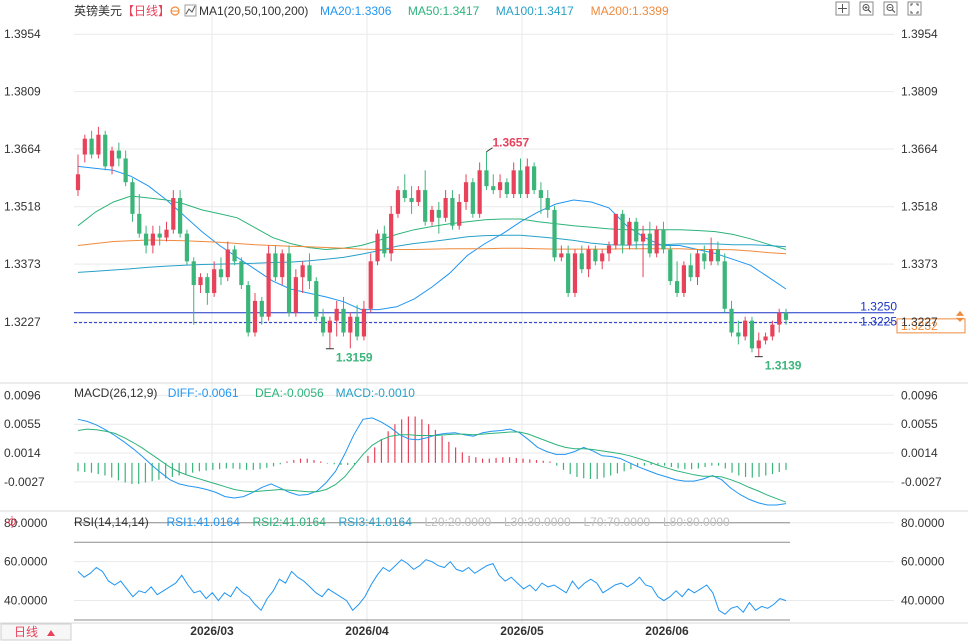 The width and height of the screenshot is (968, 644). Describe the element at coordinates (22, 453) in the screenshot. I see `macd-axis-label-left: 0.0014` at that location.